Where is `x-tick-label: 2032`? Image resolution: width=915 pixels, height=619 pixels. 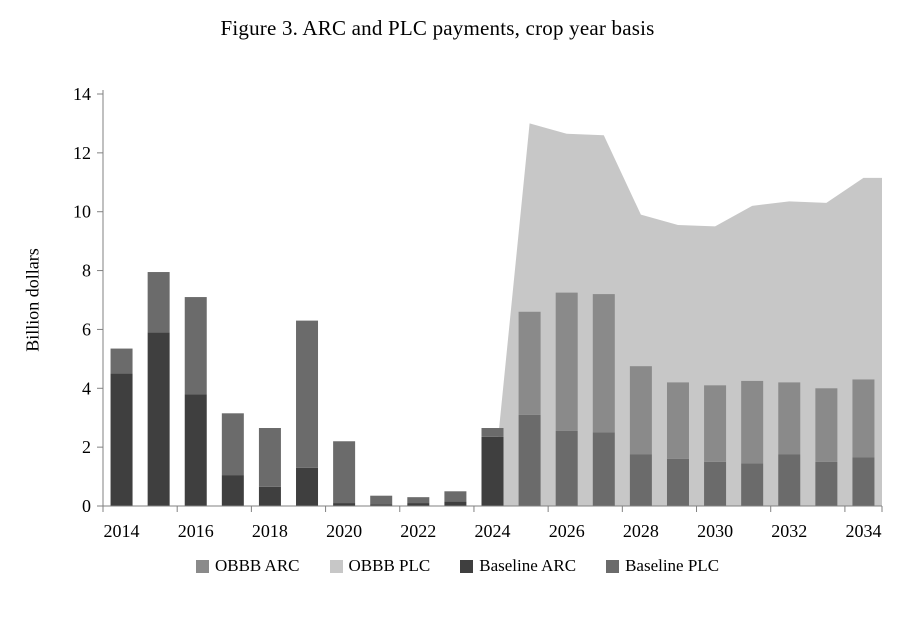
x-tick-label: 2032 is located at coordinates (789, 531).